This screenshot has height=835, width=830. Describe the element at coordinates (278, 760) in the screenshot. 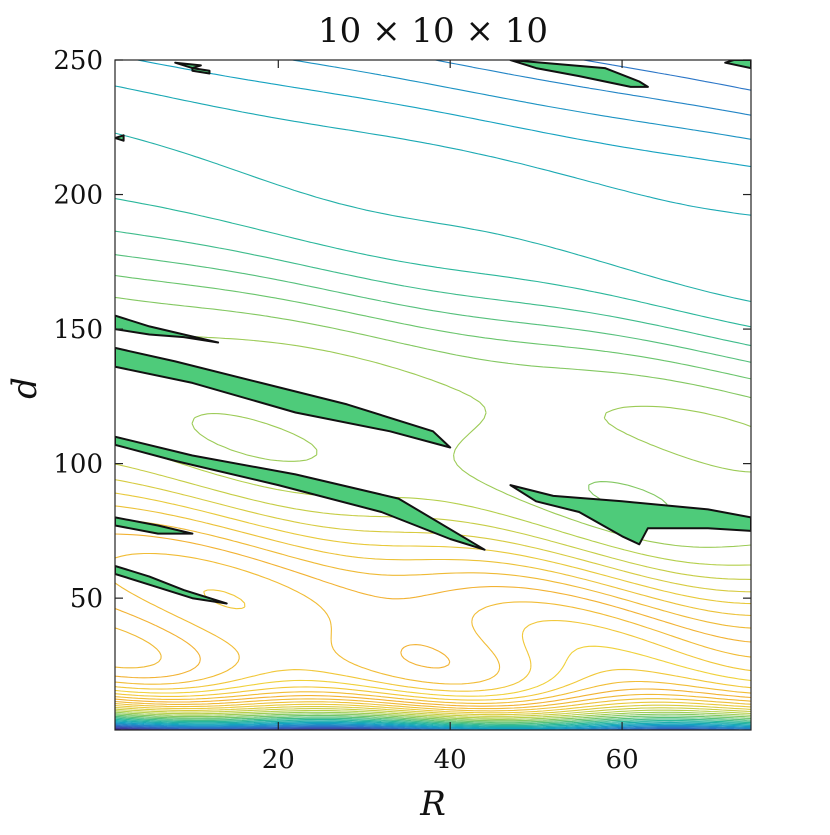

I see `x-tick-label: 20` at that location.